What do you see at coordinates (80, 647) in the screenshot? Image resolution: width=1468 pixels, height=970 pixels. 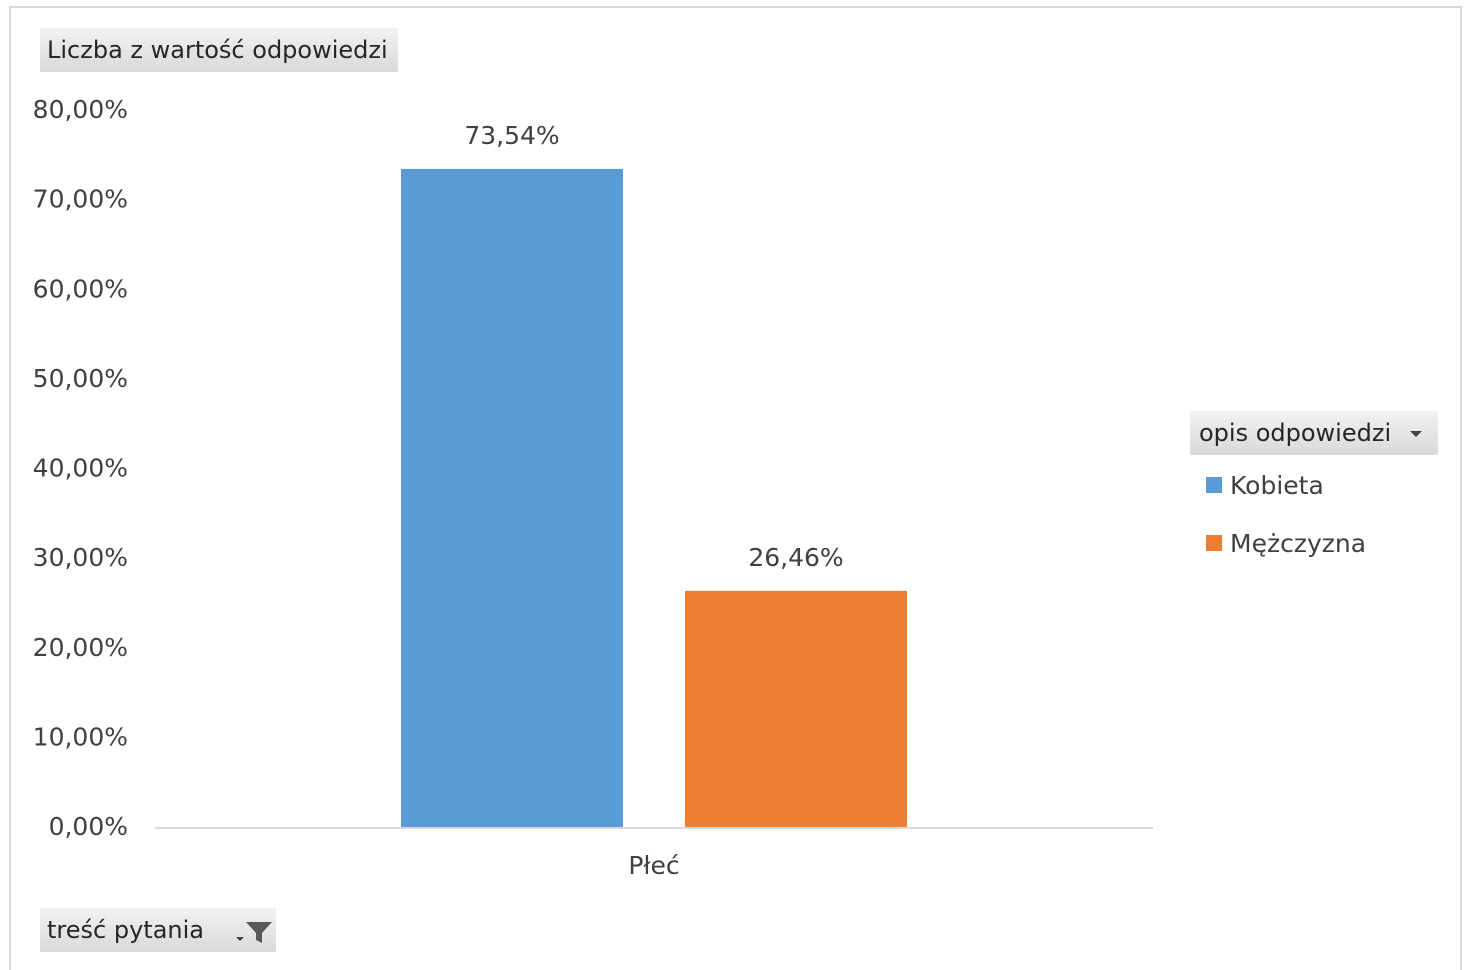 I see `y-tick-label: 20,00%` at bounding box center [80, 647].